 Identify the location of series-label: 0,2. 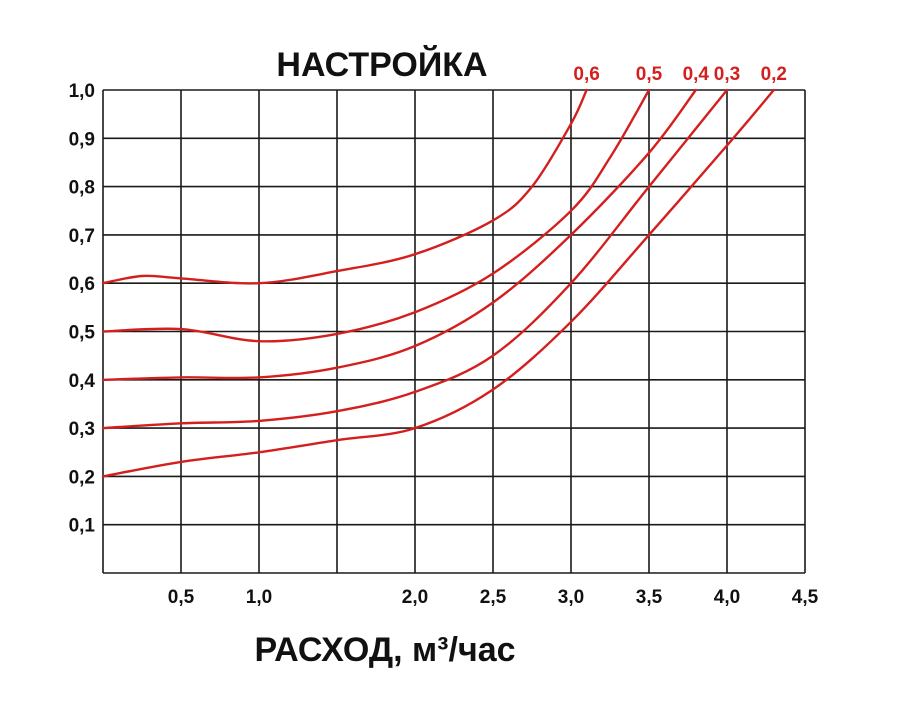
(774, 74).